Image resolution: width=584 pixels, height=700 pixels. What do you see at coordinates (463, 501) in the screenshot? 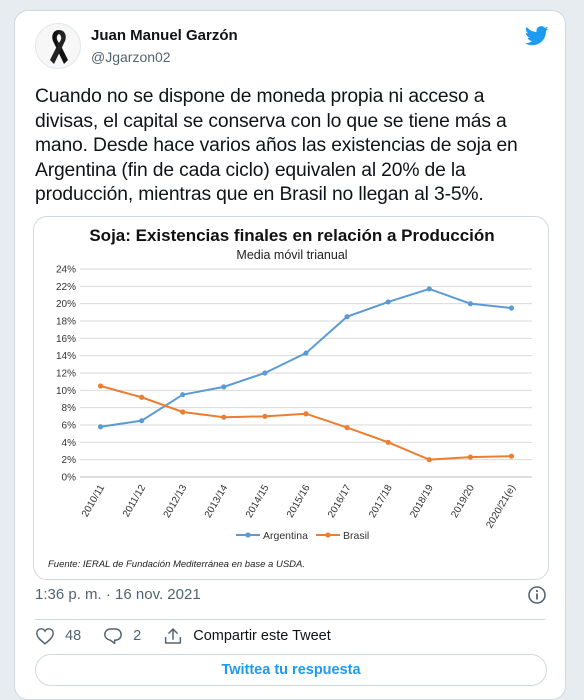
I see `x-tick-label: 2019/20` at bounding box center [463, 501].